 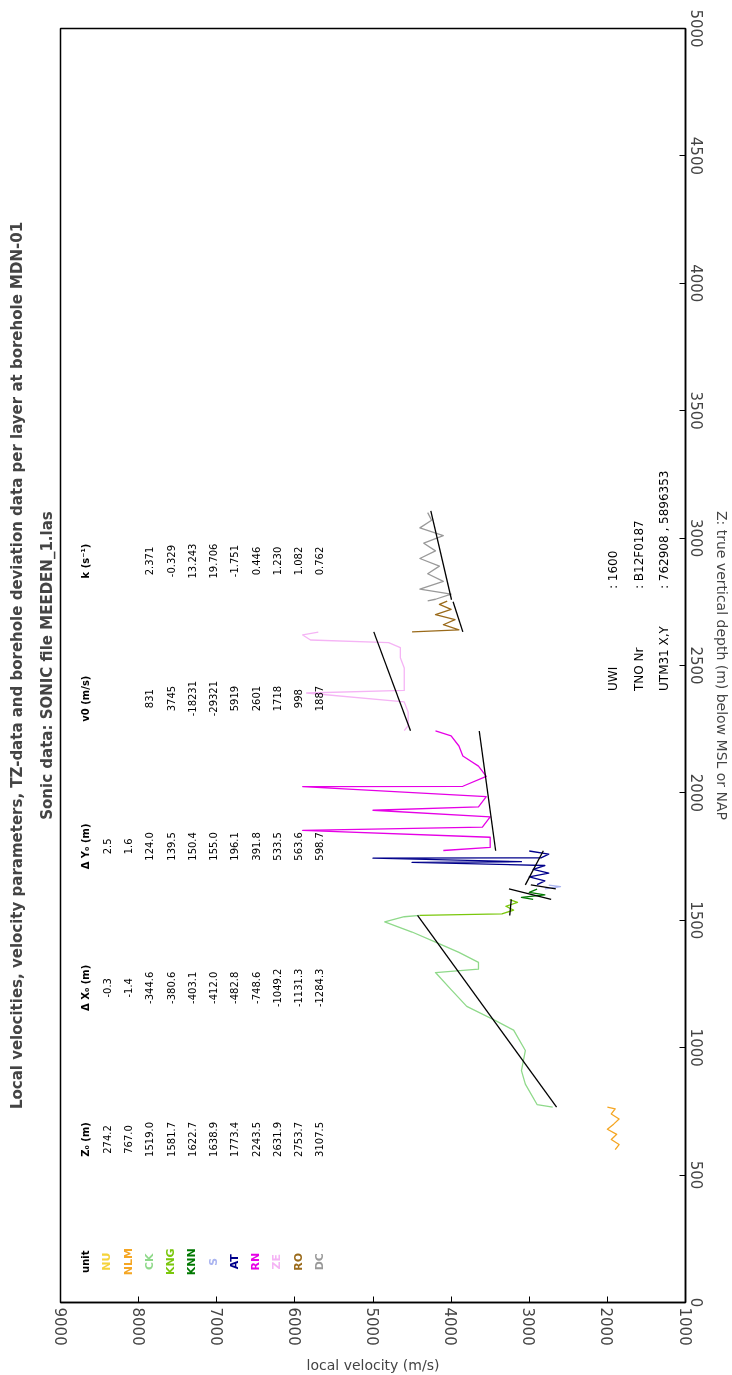 I want to click on text: 1622.7 -403.1 150.4 -18231 13.243, so click(x=192, y=850).